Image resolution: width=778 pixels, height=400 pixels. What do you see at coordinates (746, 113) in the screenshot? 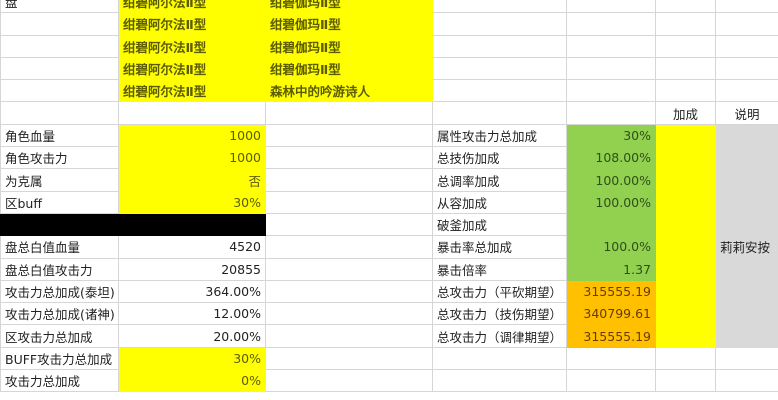
I see `cell-g6: 说明` at bounding box center [746, 113].